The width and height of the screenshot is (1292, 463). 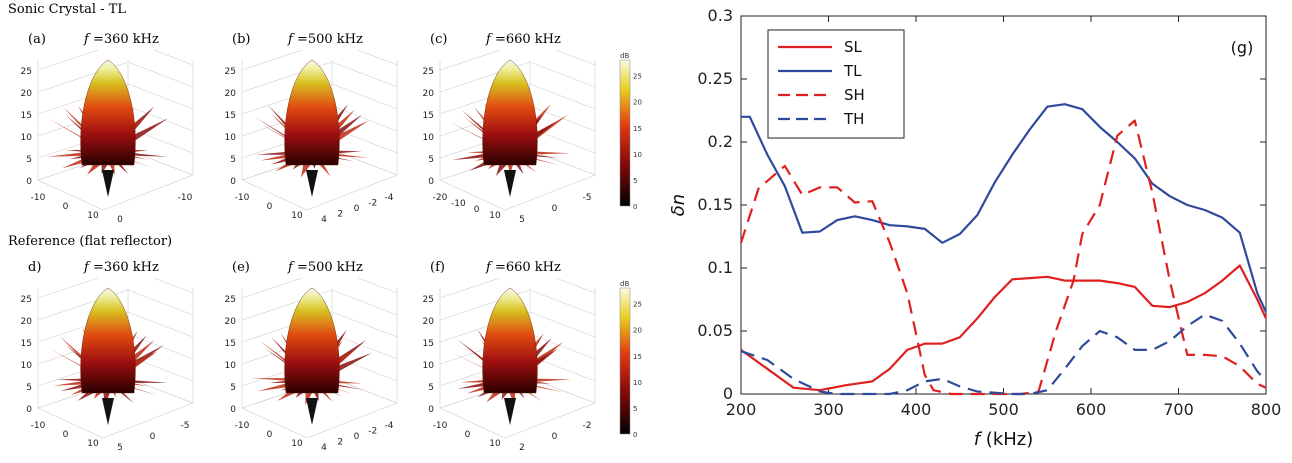 I want to click on x-tick-label: 700, so click(x=1178, y=409).